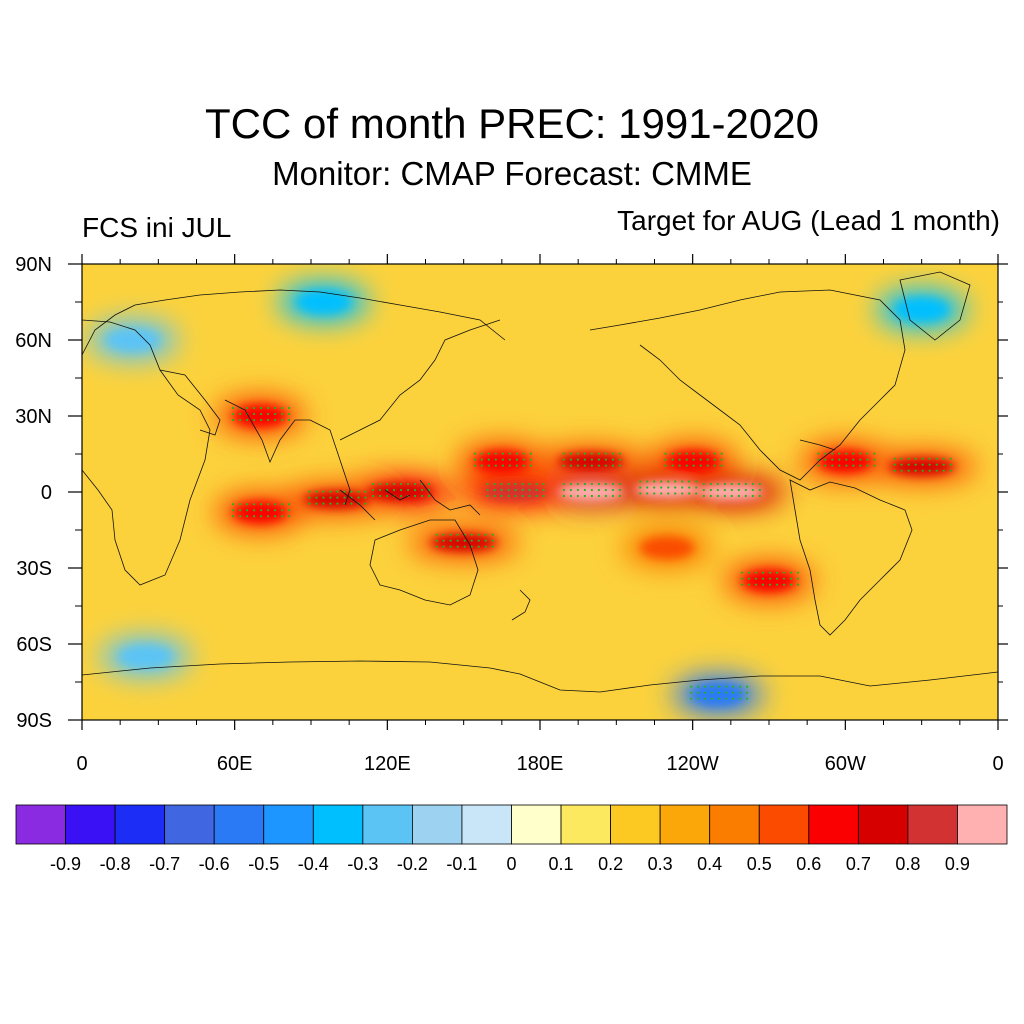  What do you see at coordinates (34, 645) in the screenshot?
I see `lat-tick-label: 60S` at bounding box center [34, 645].